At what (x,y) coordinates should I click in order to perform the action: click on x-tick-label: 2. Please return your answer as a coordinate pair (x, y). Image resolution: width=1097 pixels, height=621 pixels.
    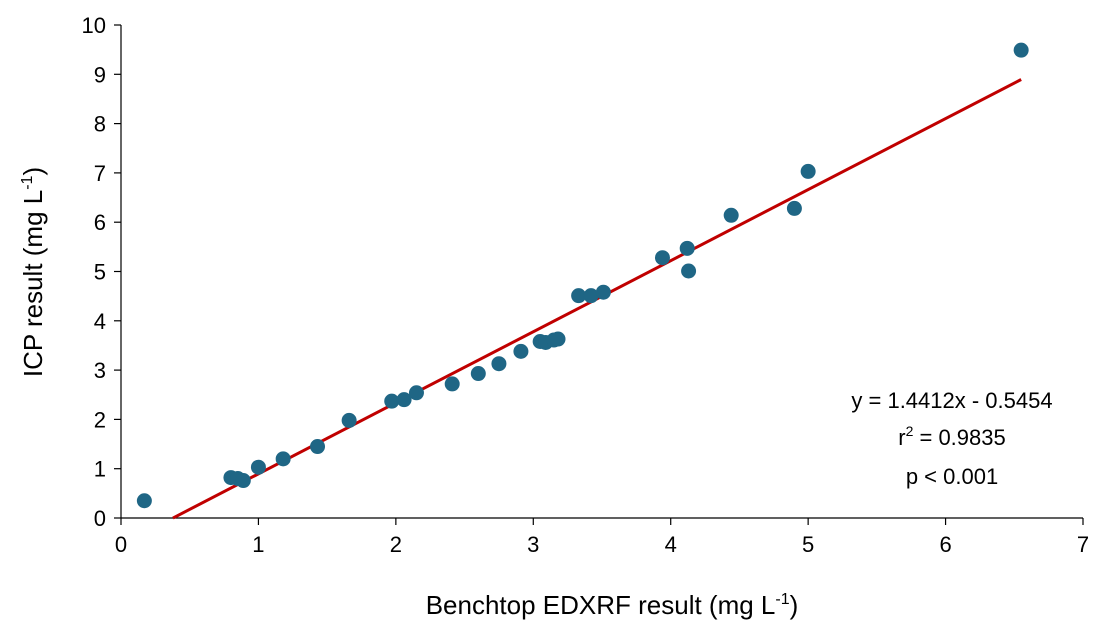
    Looking at the image, I should click on (396, 544).